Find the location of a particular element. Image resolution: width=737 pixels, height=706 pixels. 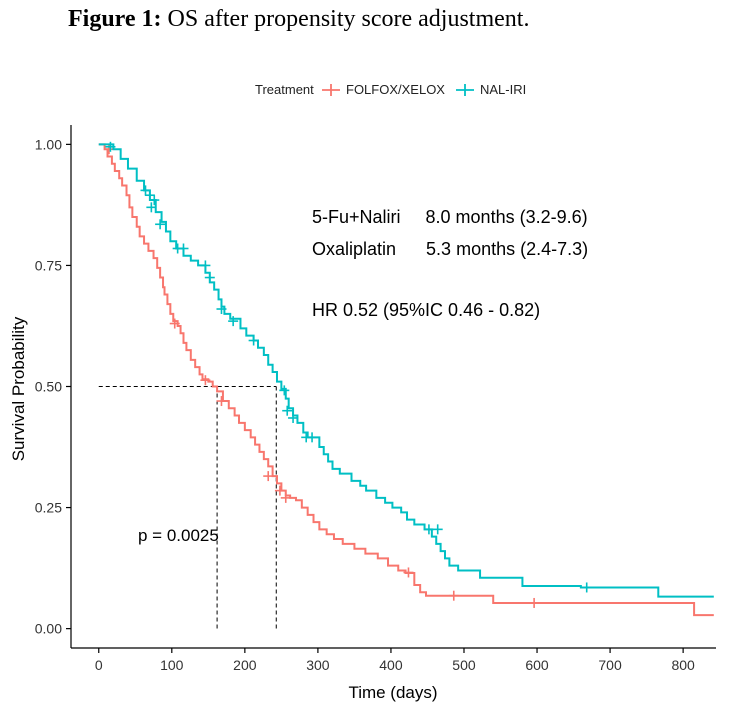

x-tick-label: 800 is located at coordinates (683, 665).